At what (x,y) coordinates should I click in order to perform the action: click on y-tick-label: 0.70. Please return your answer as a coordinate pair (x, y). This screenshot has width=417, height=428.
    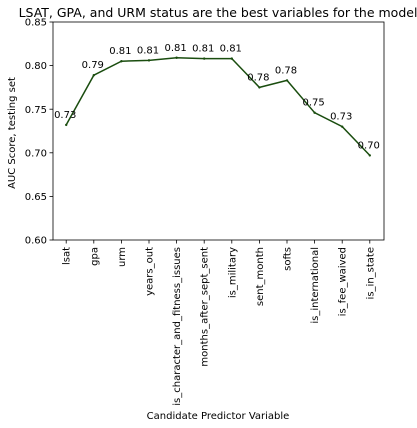
    Looking at the image, I should click on (36, 153).